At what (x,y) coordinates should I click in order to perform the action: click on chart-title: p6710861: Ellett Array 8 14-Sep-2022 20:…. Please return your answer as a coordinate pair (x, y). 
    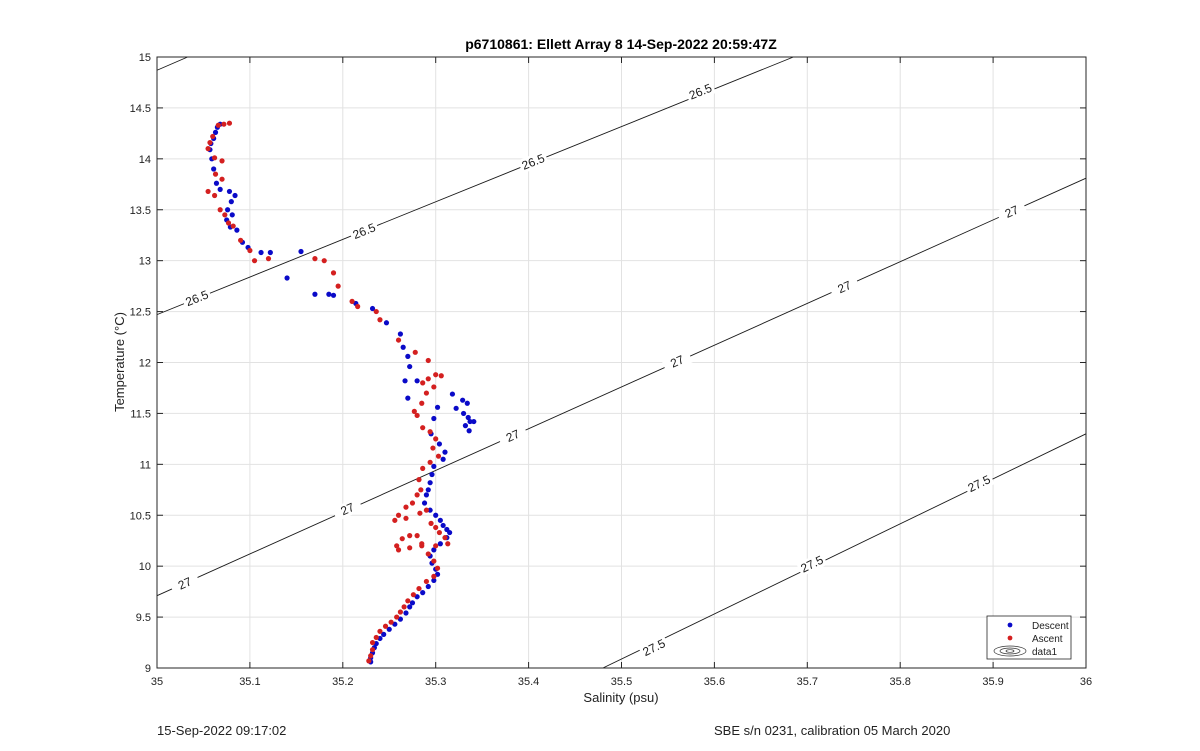
    Looking at the image, I should click on (621, 44).